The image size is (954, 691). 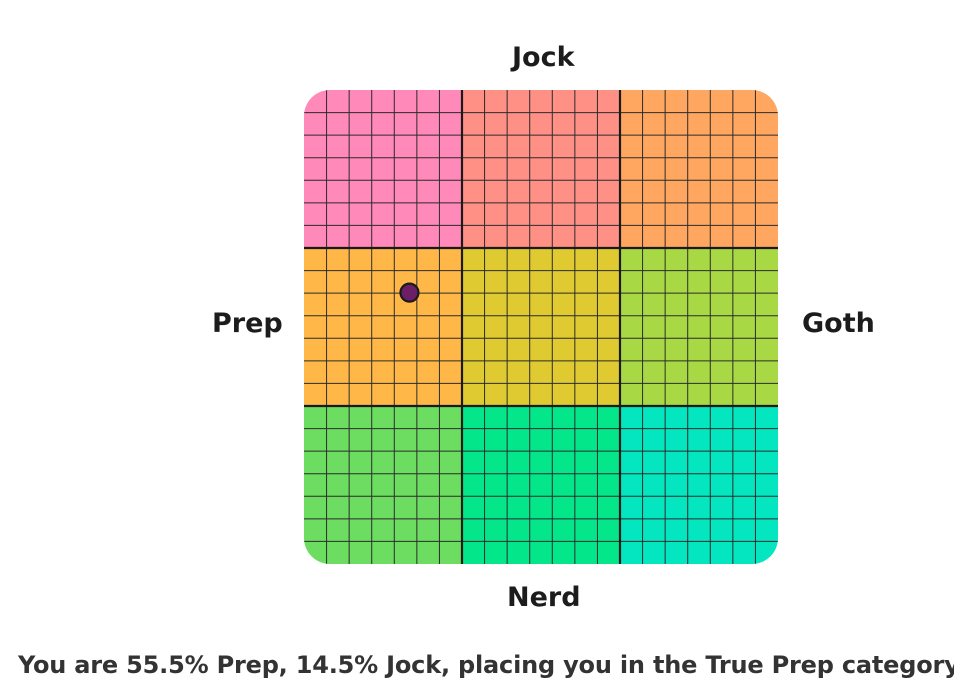 What do you see at coordinates (838, 323) in the screenshot?
I see `axis-label-right: Goth` at bounding box center [838, 323].